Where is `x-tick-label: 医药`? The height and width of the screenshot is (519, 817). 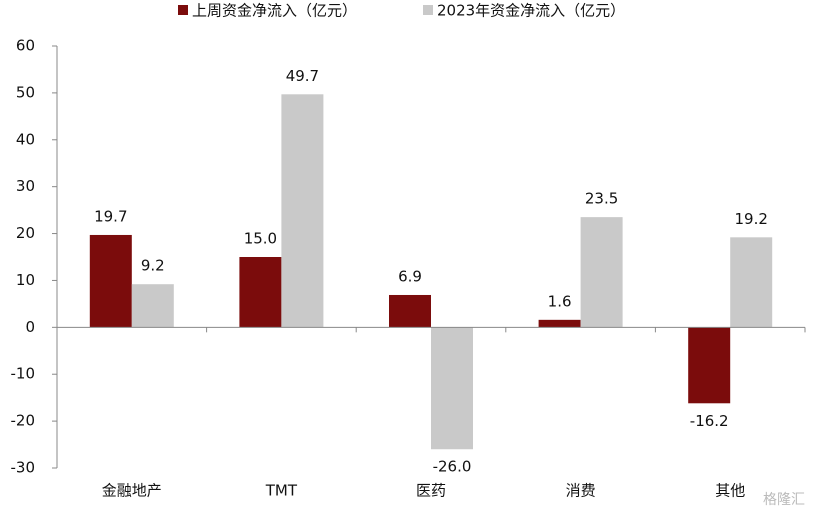 x-tick-label: 医药 is located at coordinates (431, 491).